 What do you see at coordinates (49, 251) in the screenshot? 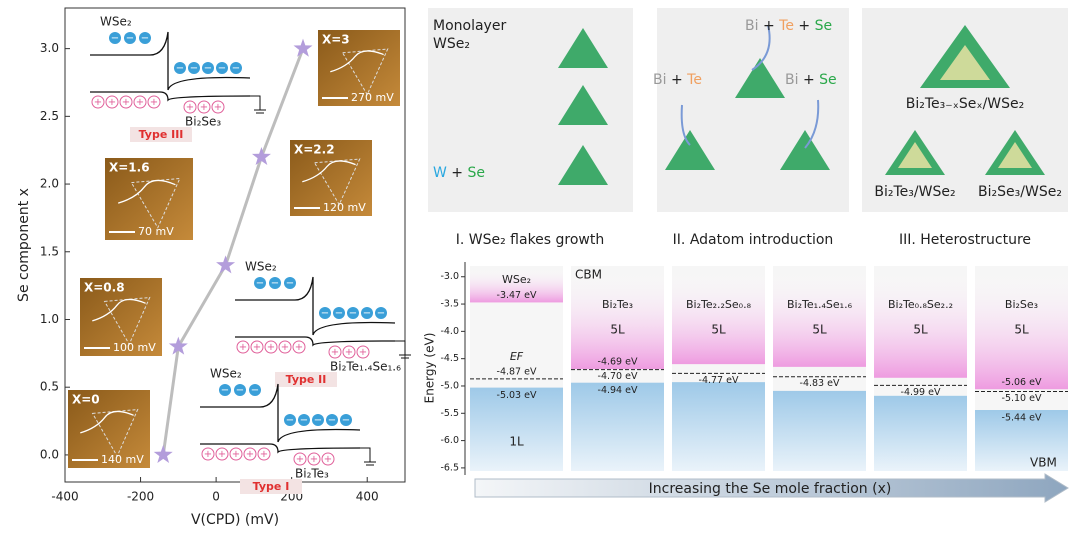
I see `y-tick-label: 1.5` at bounding box center [49, 251].